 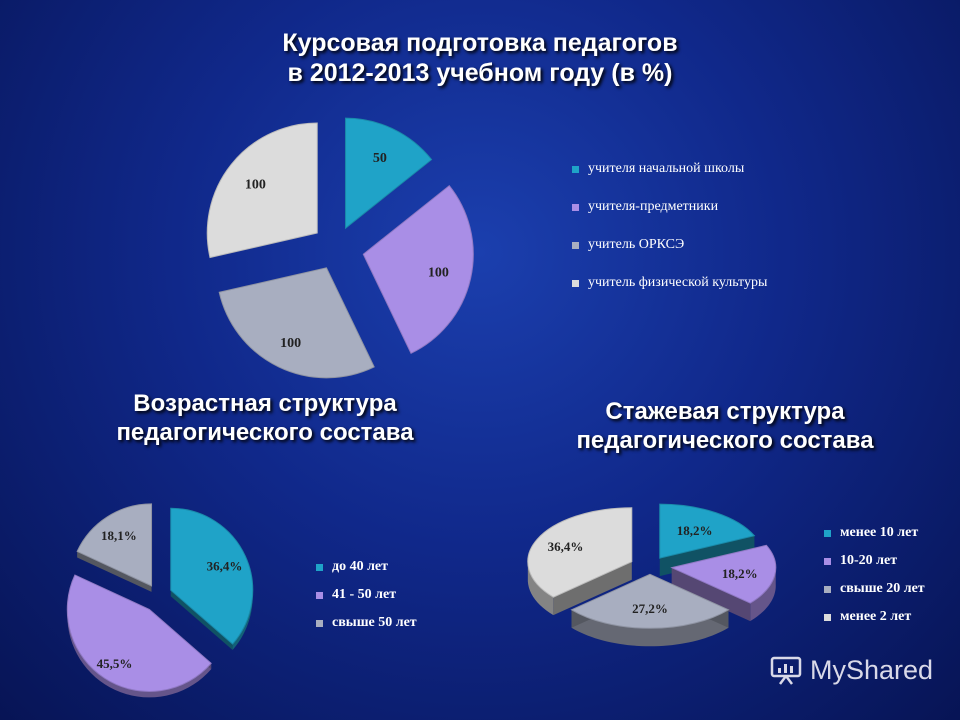 I want to click on legend-label: менее 10 лет, so click(x=879, y=532).